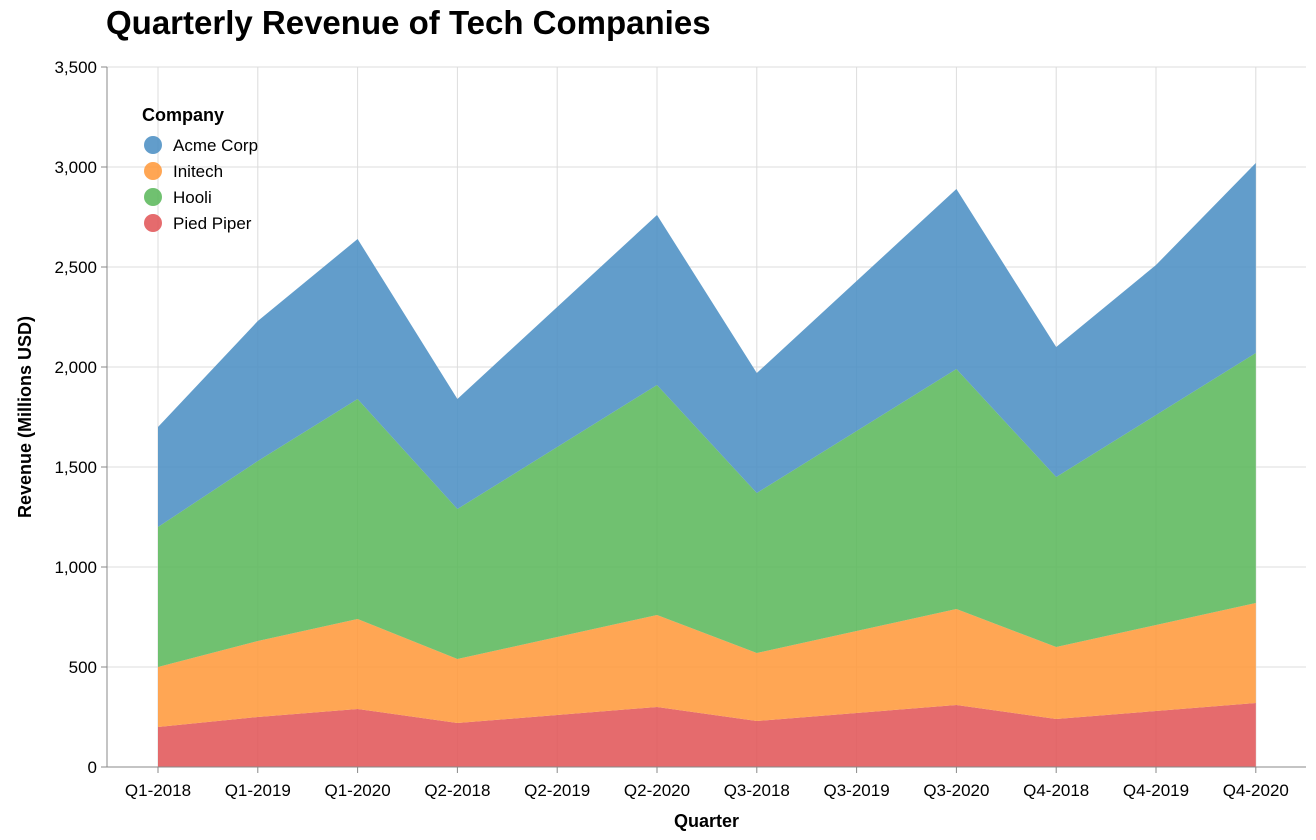  What do you see at coordinates (1056, 790) in the screenshot?
I see `x-tick-label: Q4-2018` at bounding box center [1056, 790].